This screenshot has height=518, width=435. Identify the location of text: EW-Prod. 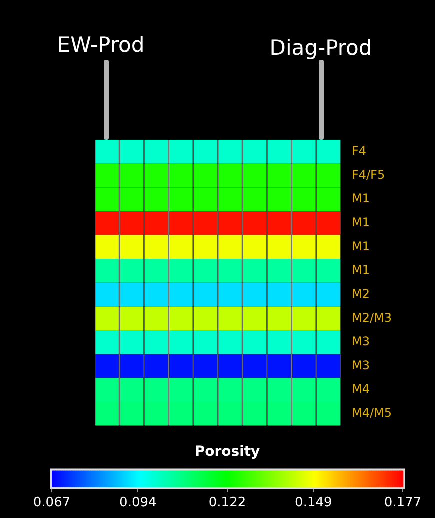
(101, 45).